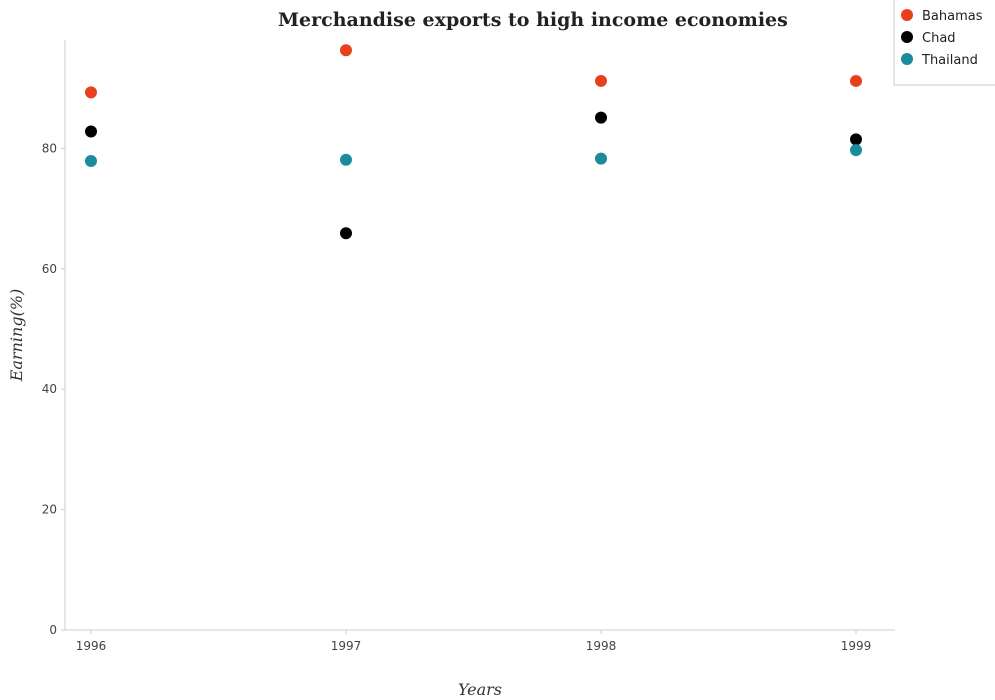 Image resolution: width=995 pixels, height=700 pixels. Describe the element at coordinates (346, 233) in the screenshot. I see `point-chad-1997` at that location.